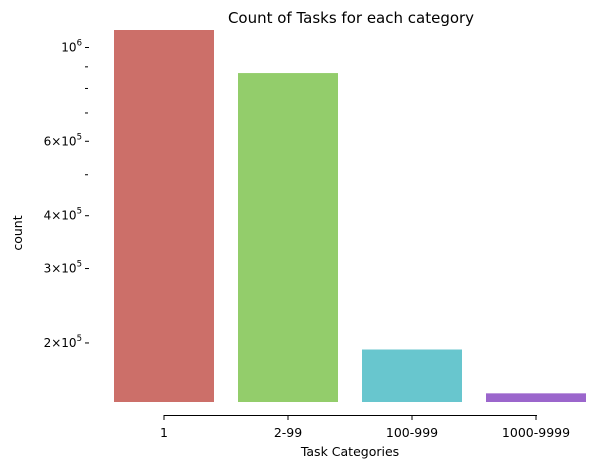 Image resolution: width=608 pixels, height=469 pixels. Describe the element at coordinates (63, 140) in the screenshot. I see `y-tick-label: 6×105` at that location.